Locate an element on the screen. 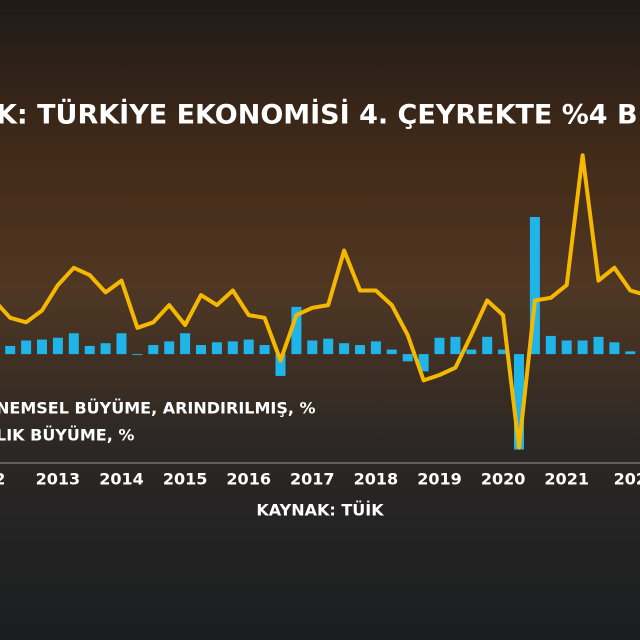 The width and height of the screenshot is (640, 640). x-tick-label: 12 is located at coordinates (2, 479).